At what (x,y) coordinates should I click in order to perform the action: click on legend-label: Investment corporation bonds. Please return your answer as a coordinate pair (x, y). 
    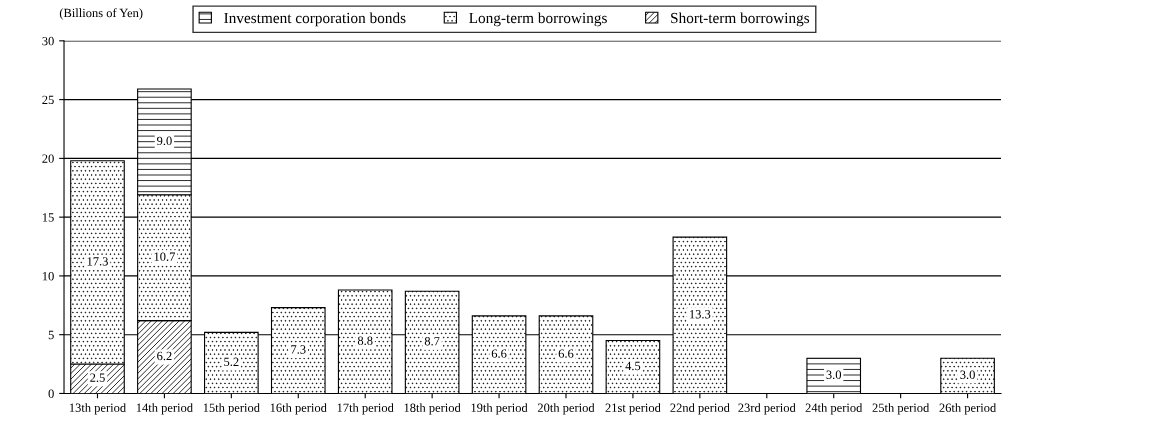
    Looking at the image, I should click on (315, 19).